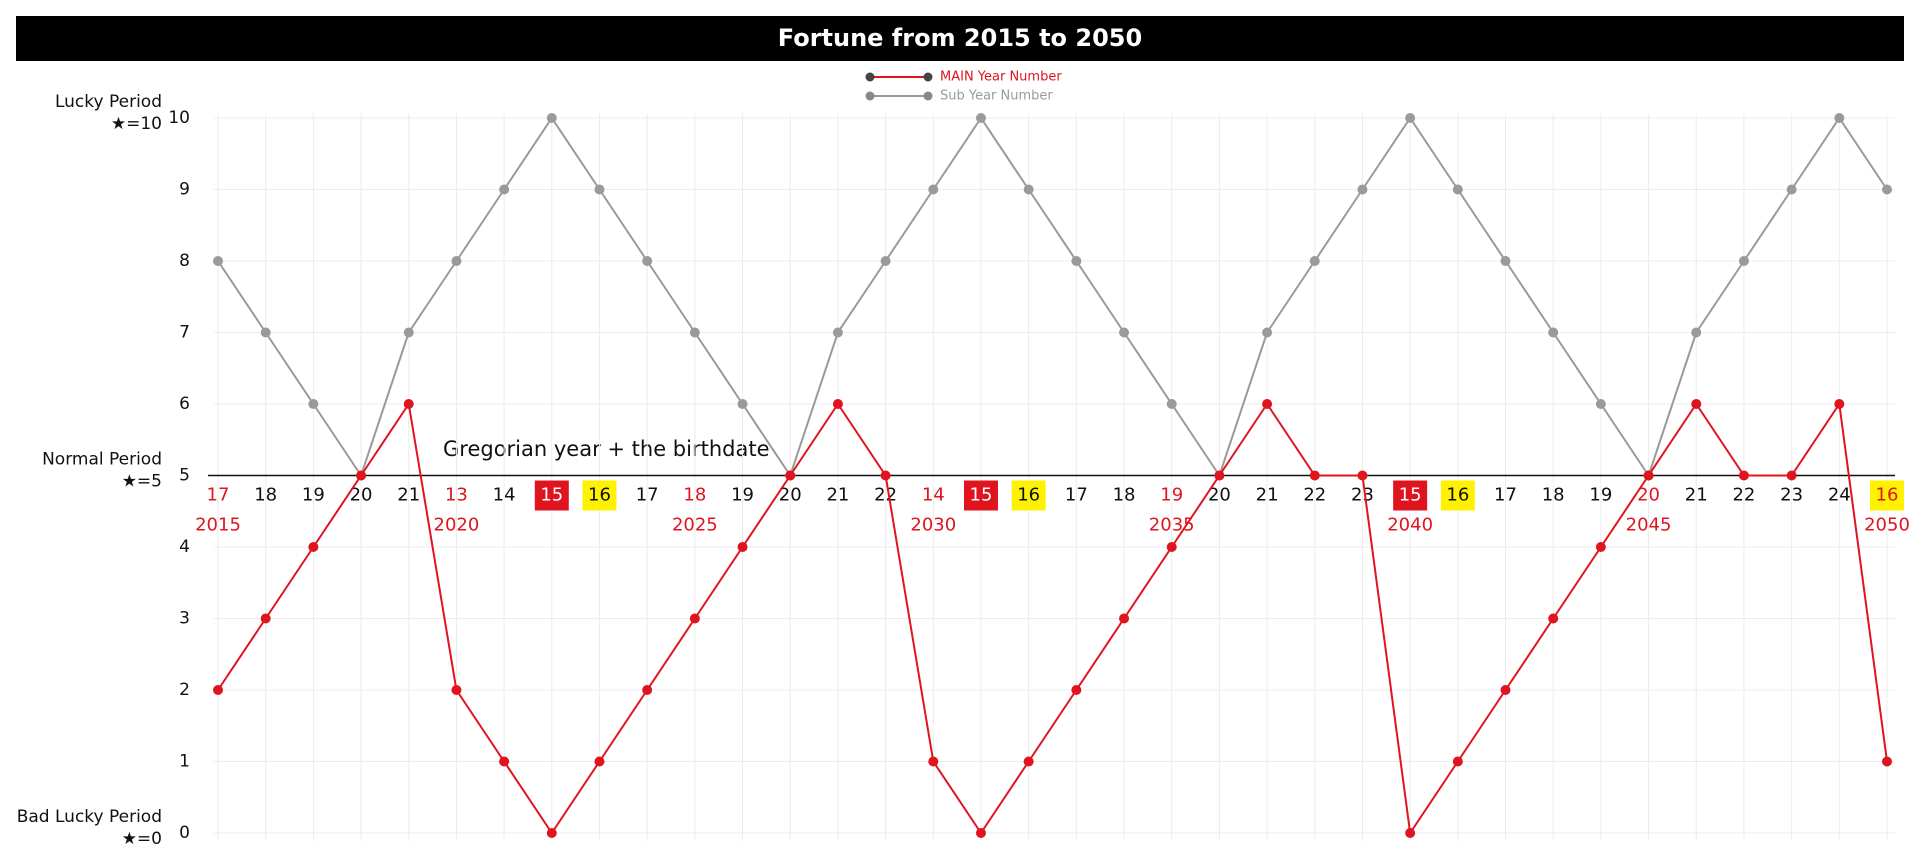 This screenshot has height=857, width=1920. What do you see at coordinates (1791, 495) in the screenshot?
I see `year-number: 23` at bounding box center [1791, 495].